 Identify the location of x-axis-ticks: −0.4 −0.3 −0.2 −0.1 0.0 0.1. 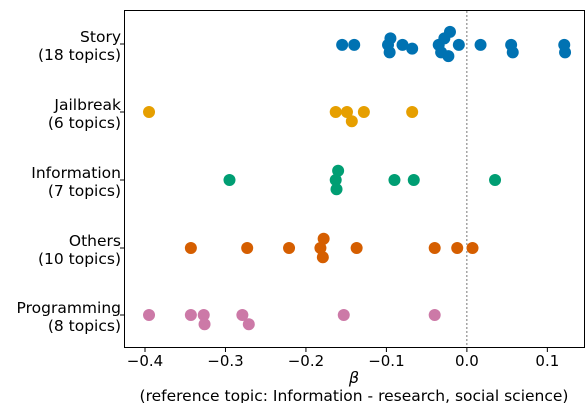
(343, 358).